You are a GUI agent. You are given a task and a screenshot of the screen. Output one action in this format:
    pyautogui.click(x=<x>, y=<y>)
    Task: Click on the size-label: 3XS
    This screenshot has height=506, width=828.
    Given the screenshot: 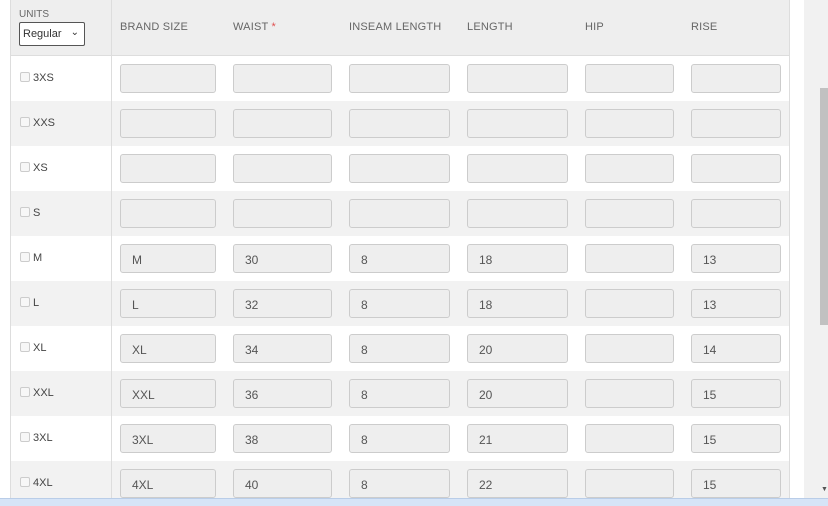 What is the action you would take?
    pyautogui.click(x=43, y=78)
    